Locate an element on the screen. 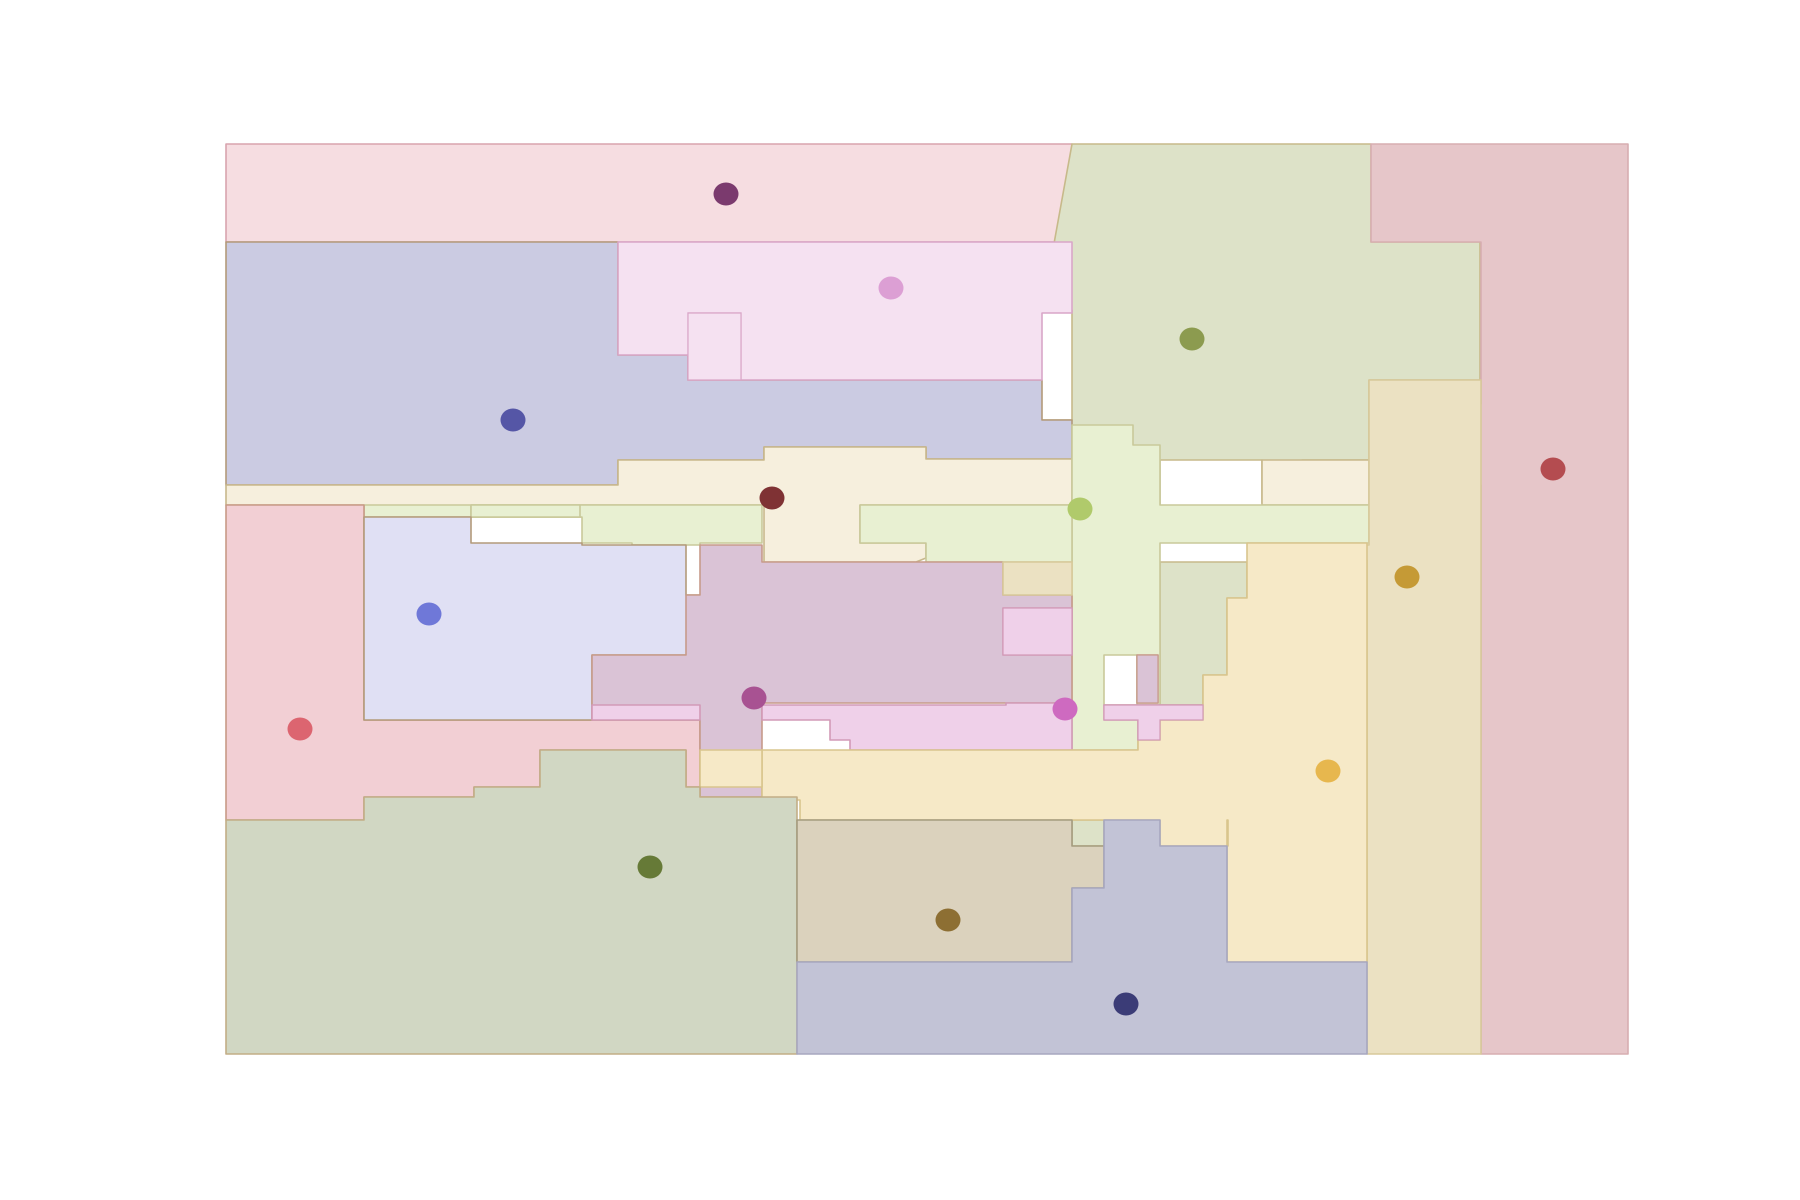 The image size is (1800, 1200). region-top-left-pink is located at coordinates (649, 193).